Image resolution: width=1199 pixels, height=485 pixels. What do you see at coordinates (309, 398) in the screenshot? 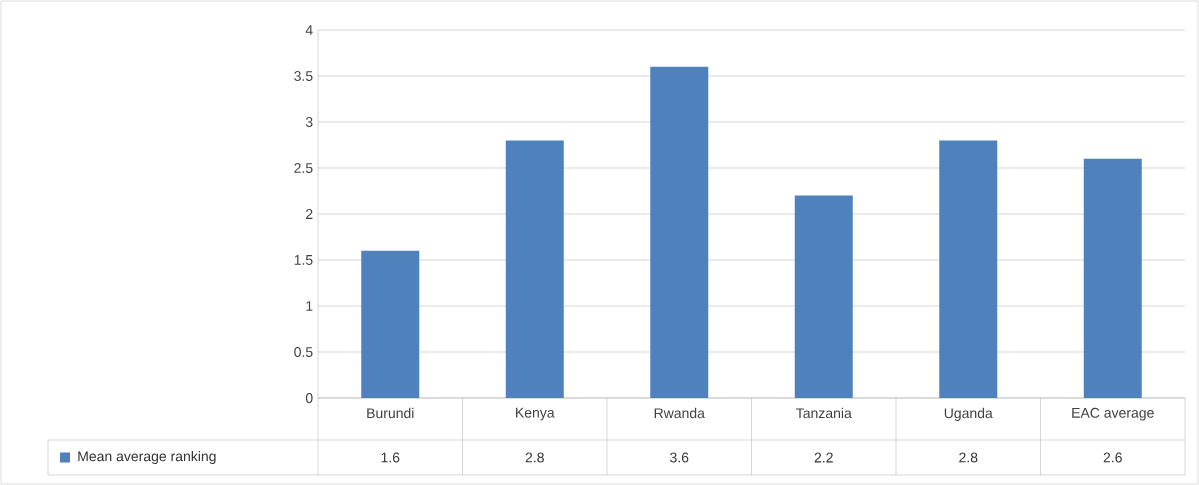
I see `y-tick-label: 0` at bounding box center [309, 398].